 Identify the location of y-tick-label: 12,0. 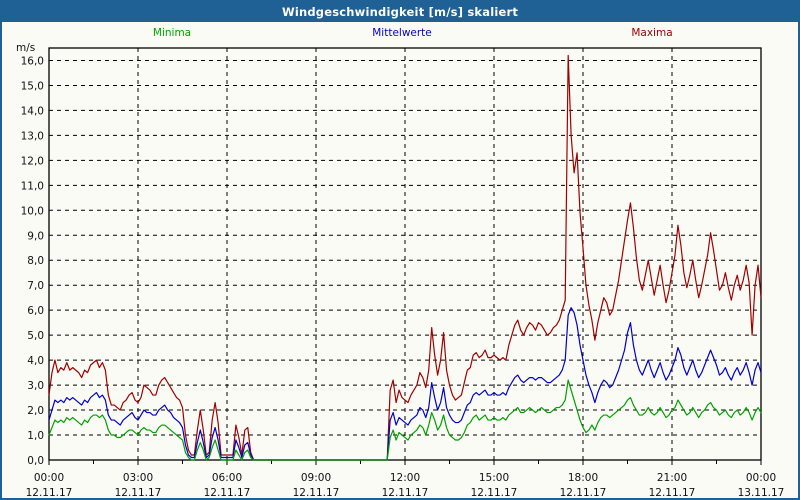
(32, 161).